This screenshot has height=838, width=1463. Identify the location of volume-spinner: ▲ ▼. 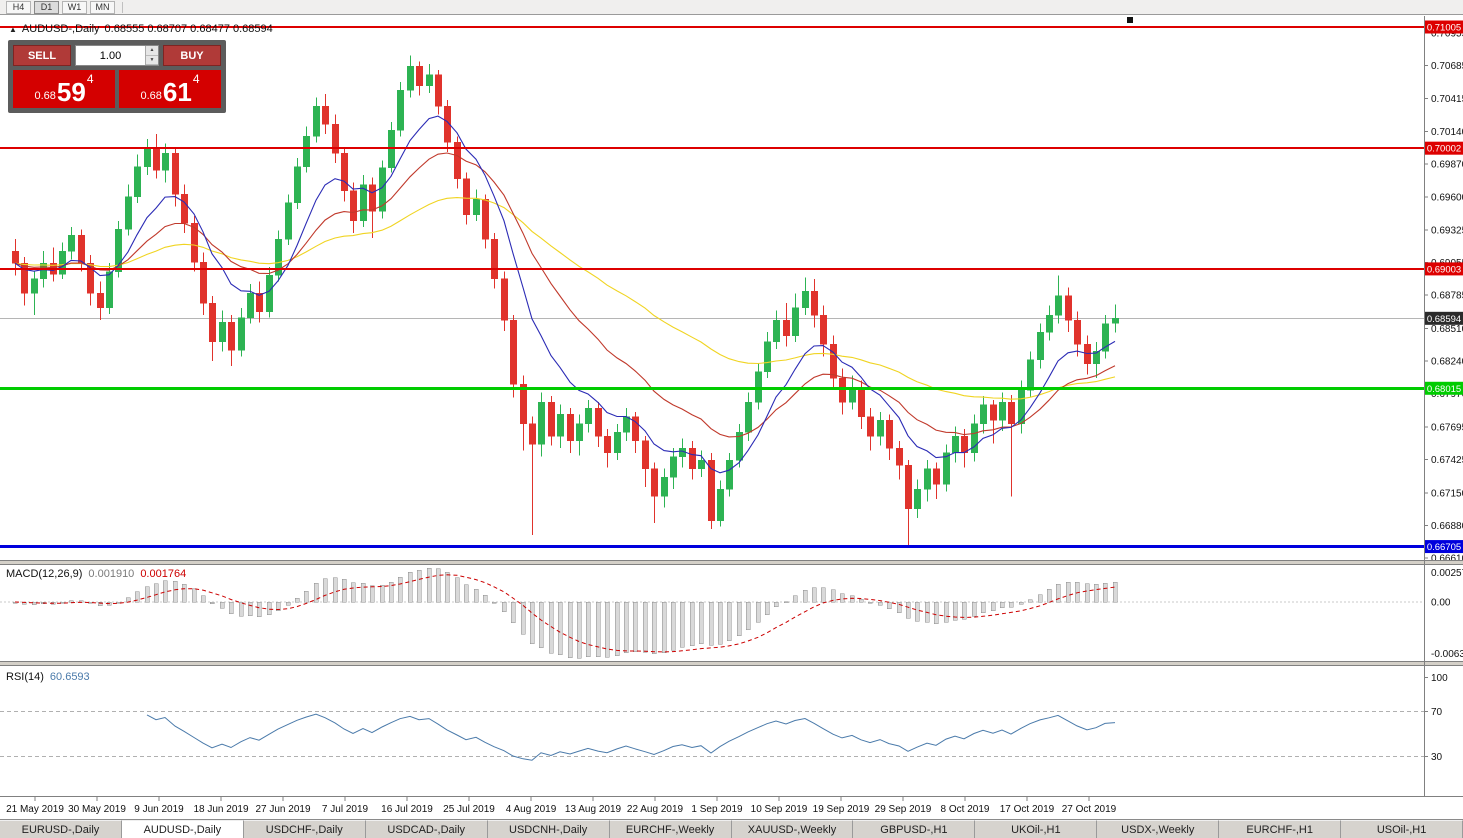
(151, 55).